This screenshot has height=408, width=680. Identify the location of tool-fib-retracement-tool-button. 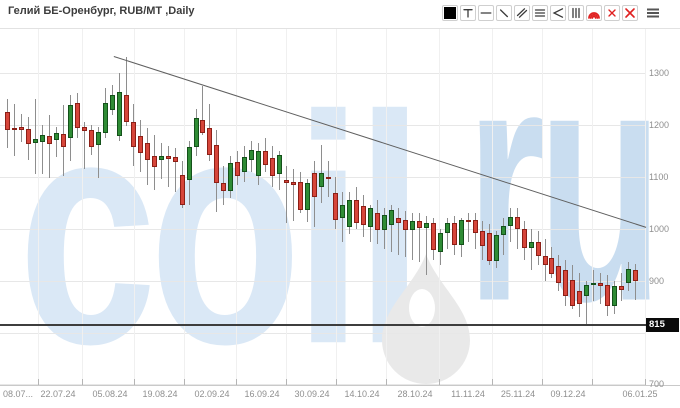
(540, 13).